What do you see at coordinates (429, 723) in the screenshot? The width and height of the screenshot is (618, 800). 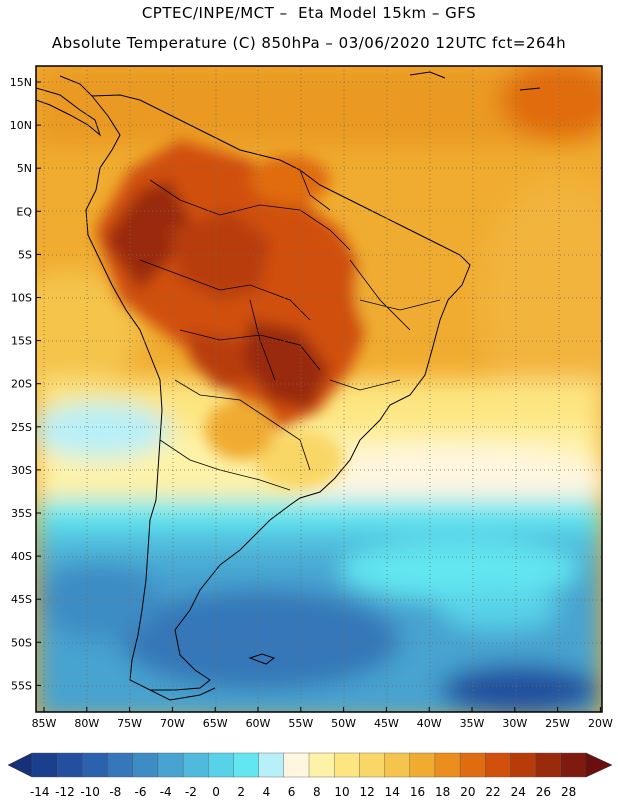 I see `longitude-tick-label: 40W` at bounding box center [429, 723].